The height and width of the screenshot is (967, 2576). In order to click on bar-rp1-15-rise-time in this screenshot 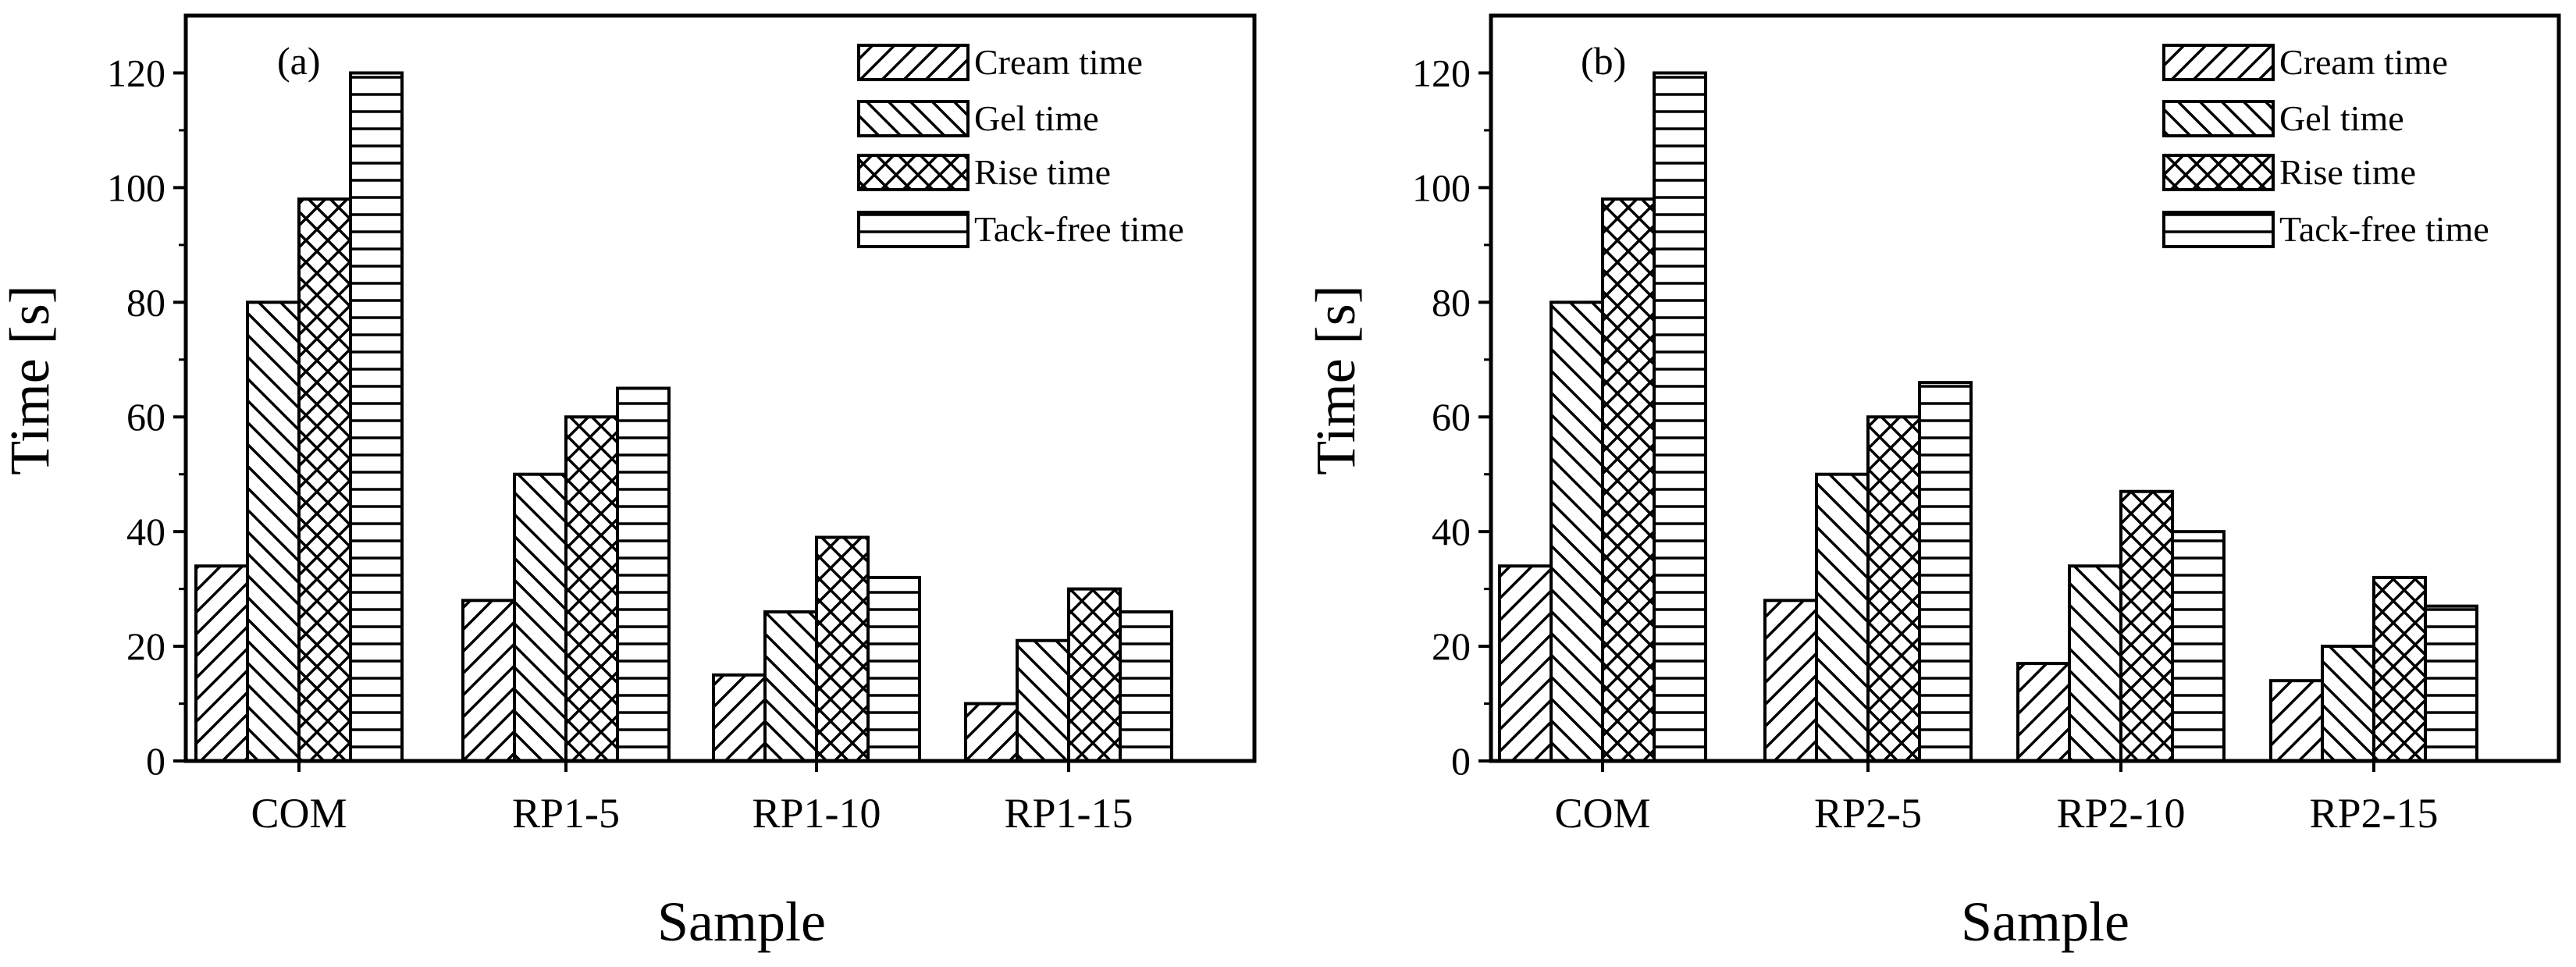, I will do `click(1094, 675)`.